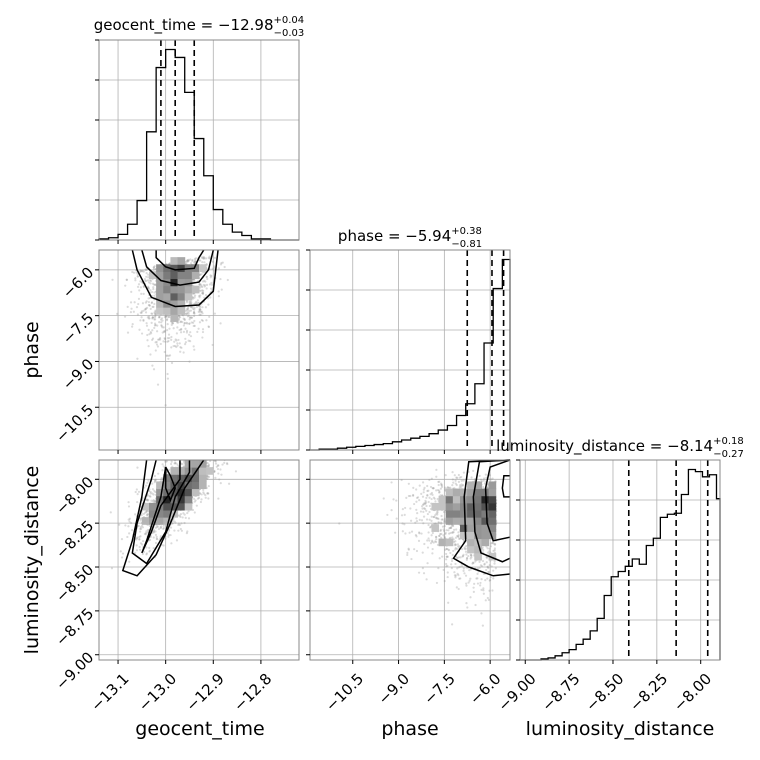 This screenshot has height=760, width=760. Describe the element at coordinates (408, 351) in the screenshot. I see `hist-panel-phase` at that location.